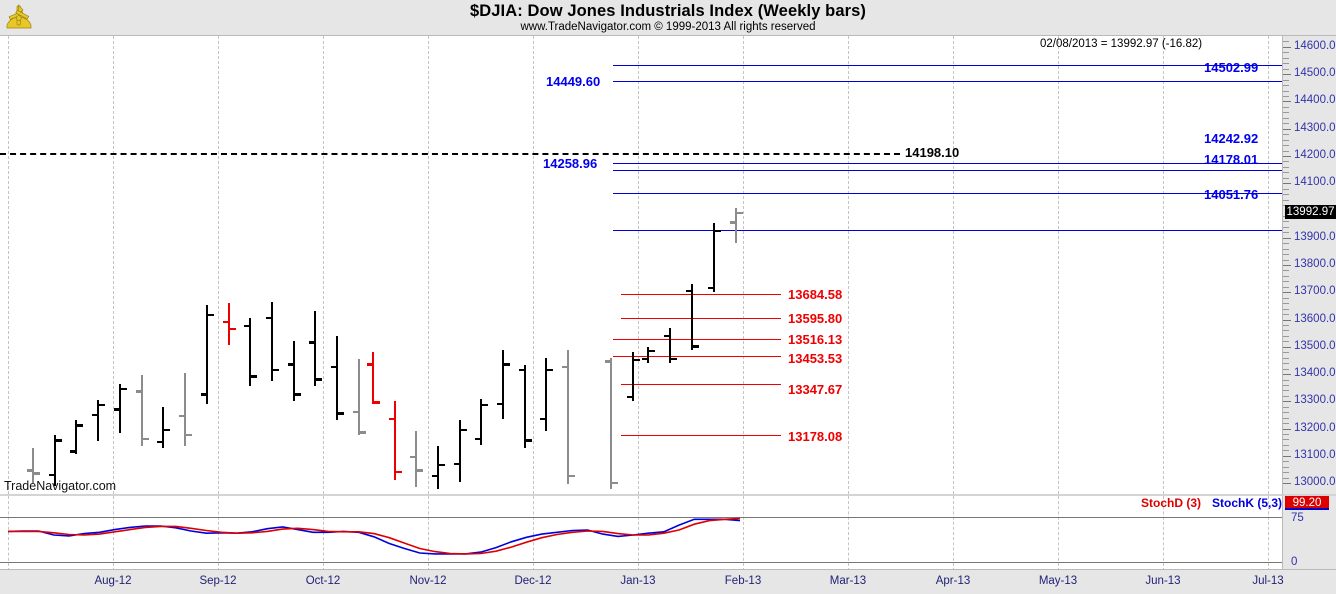 The image size is (1336, 594). Describe the element at coordinates (1315, 100) in the screenshot. I see `price-tick-label: 14400.0` at that location.